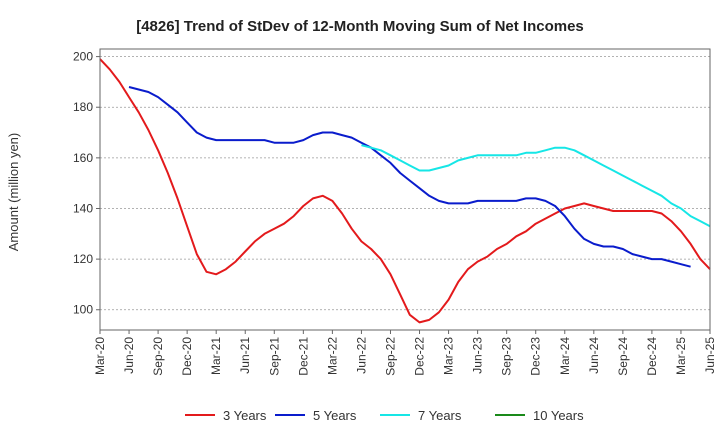 This screenshot has height=440, width=720. I want to click on x-tick-label: Mar-22, so click(332, 356).